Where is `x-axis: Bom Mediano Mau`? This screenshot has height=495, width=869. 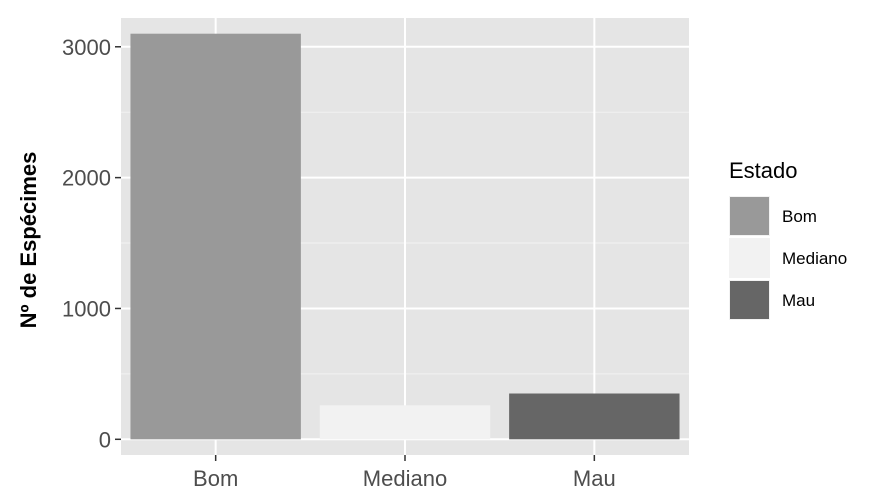
x-axis: Bom Mediano Mau is located at coordinates (404, 473).